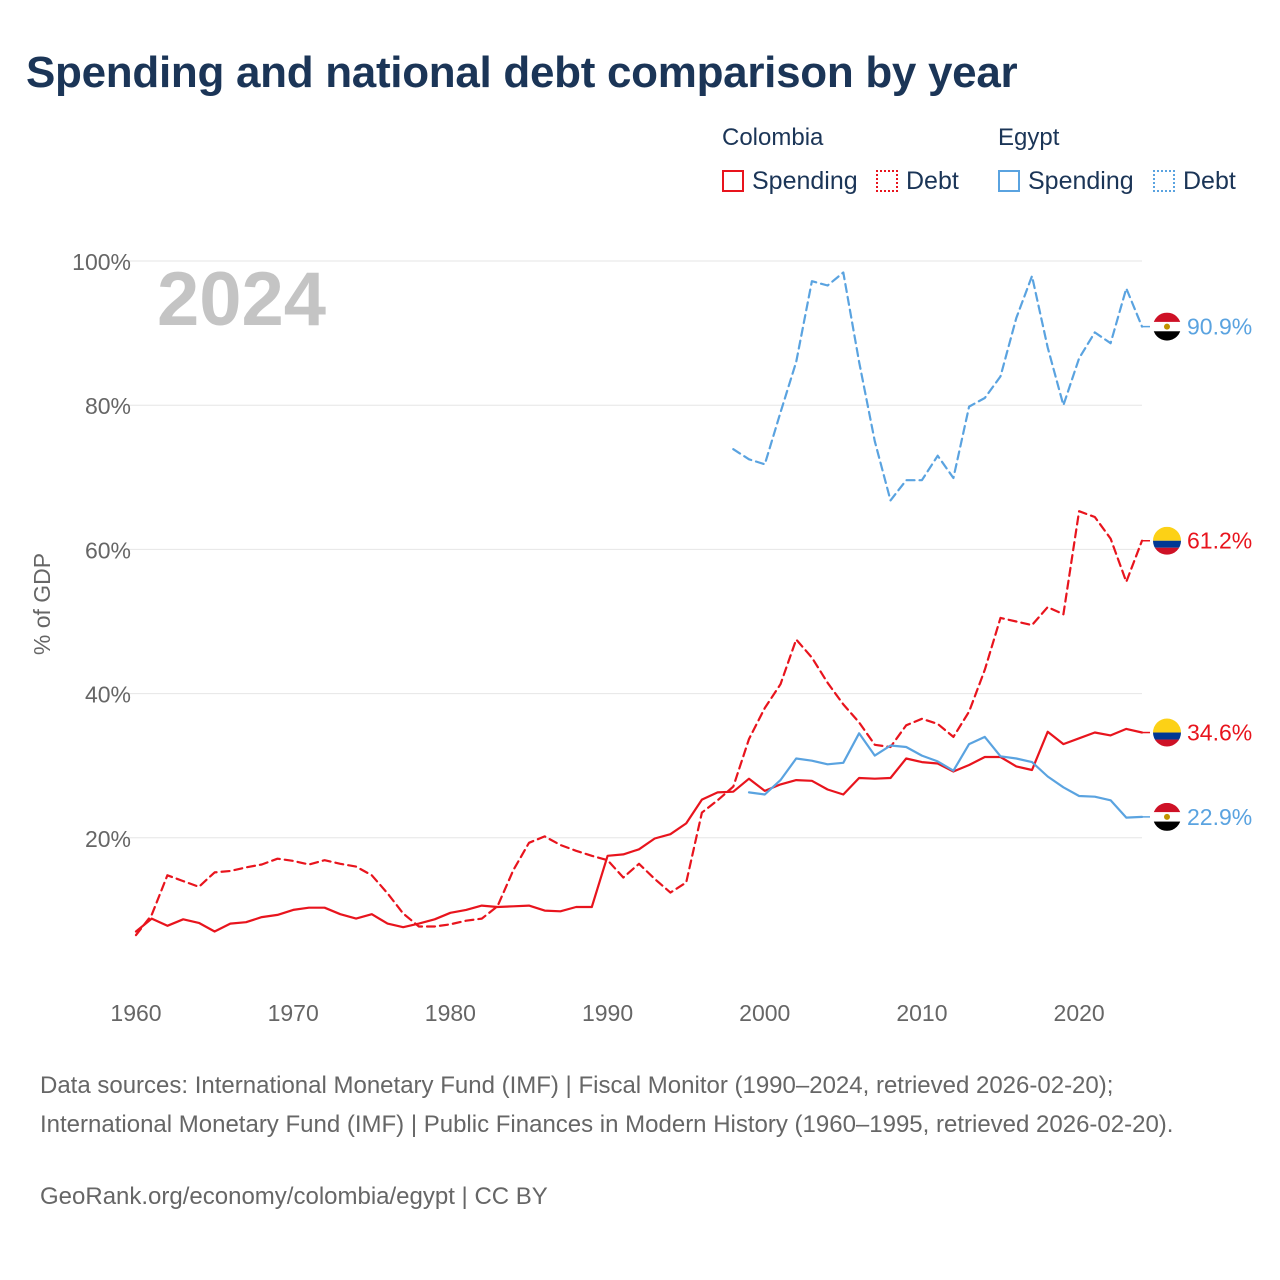 The image size is (1280, 1280). What do you see at coordinates (932, 180) in the screenshot?
I see `legend-colombia-debt-label: Debt` at bounding box center [932, 180].